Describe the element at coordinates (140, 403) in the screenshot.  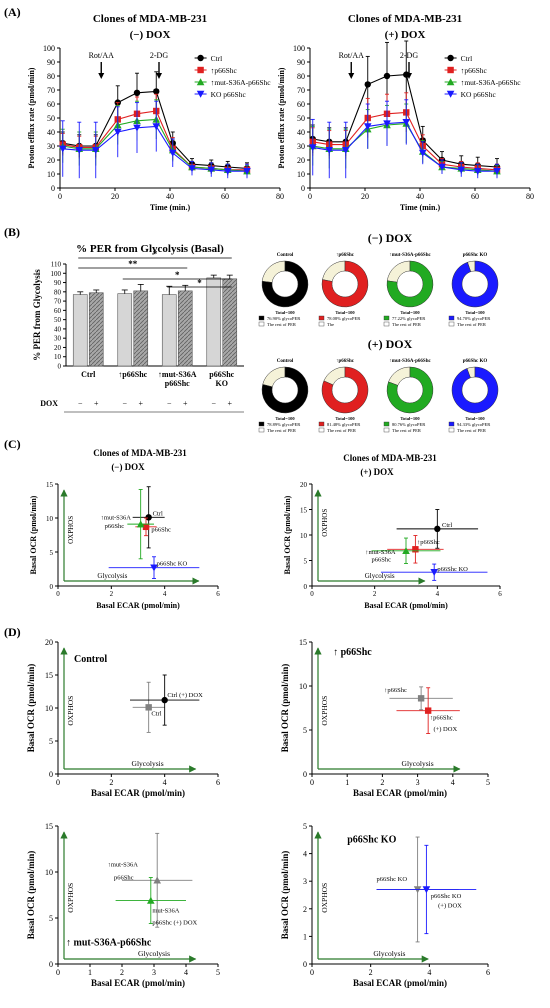
I see `dox-plus: +` at that location.